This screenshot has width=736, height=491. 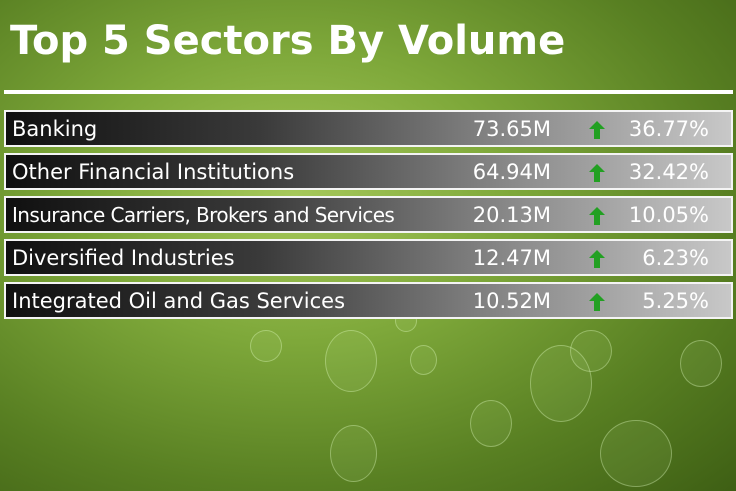 What do you see at coordinates (153, 172) in the screenshot?
I see `sector-name: Other Financial Institutions` at bounding box center [153, 172].